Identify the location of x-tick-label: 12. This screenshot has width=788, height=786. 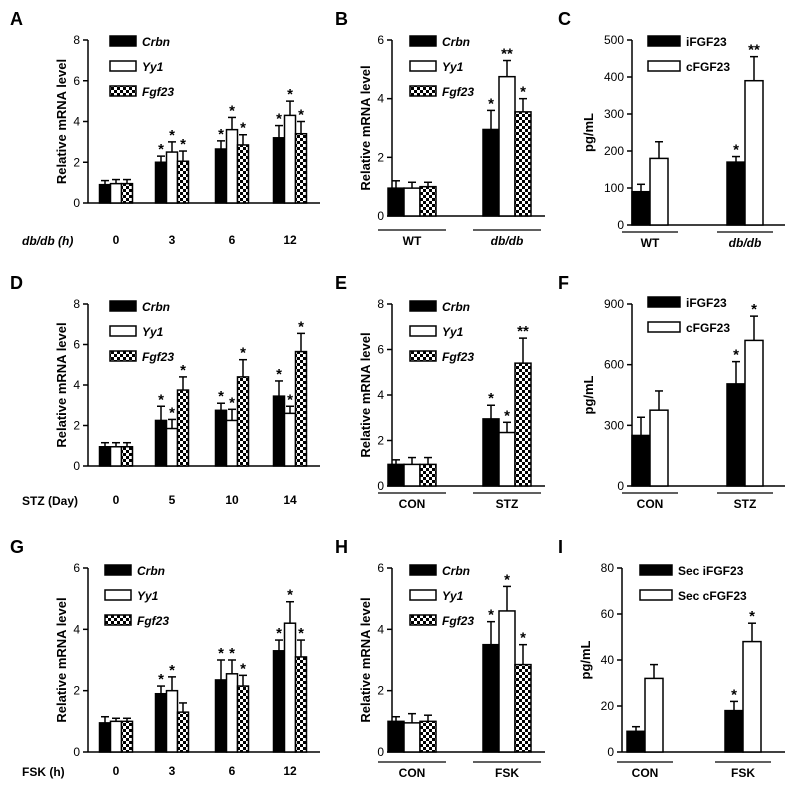
(290, 771).